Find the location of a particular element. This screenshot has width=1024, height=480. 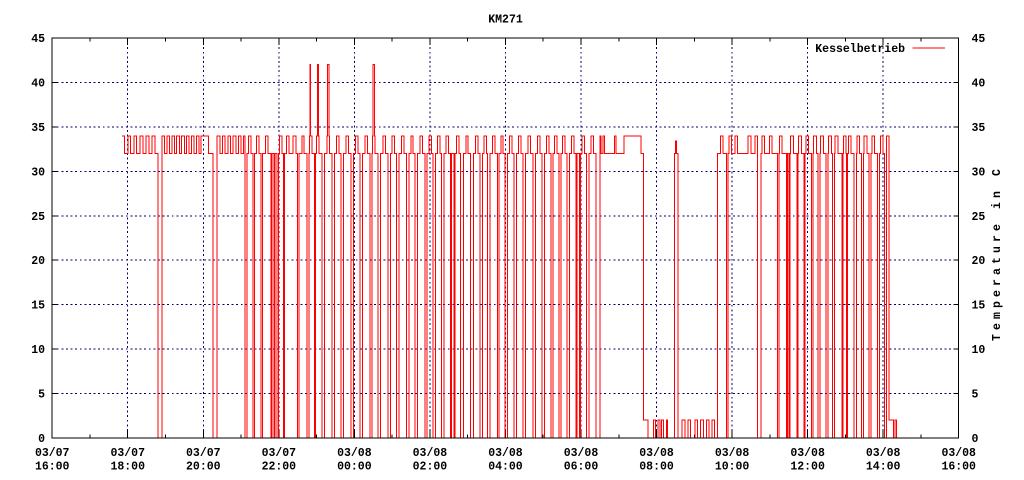

svg-text: Temperature in C is located at coordinates (997, 253).